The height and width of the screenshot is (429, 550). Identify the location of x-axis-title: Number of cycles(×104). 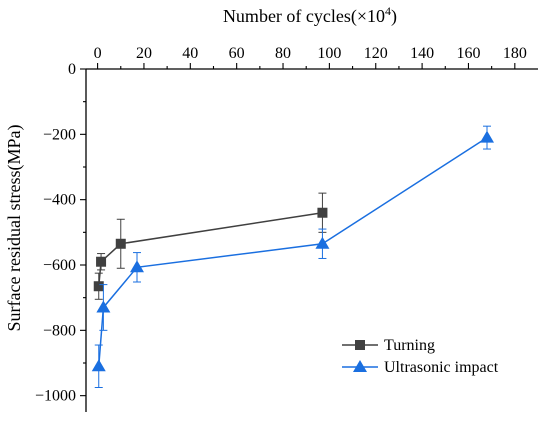
(310, 15).